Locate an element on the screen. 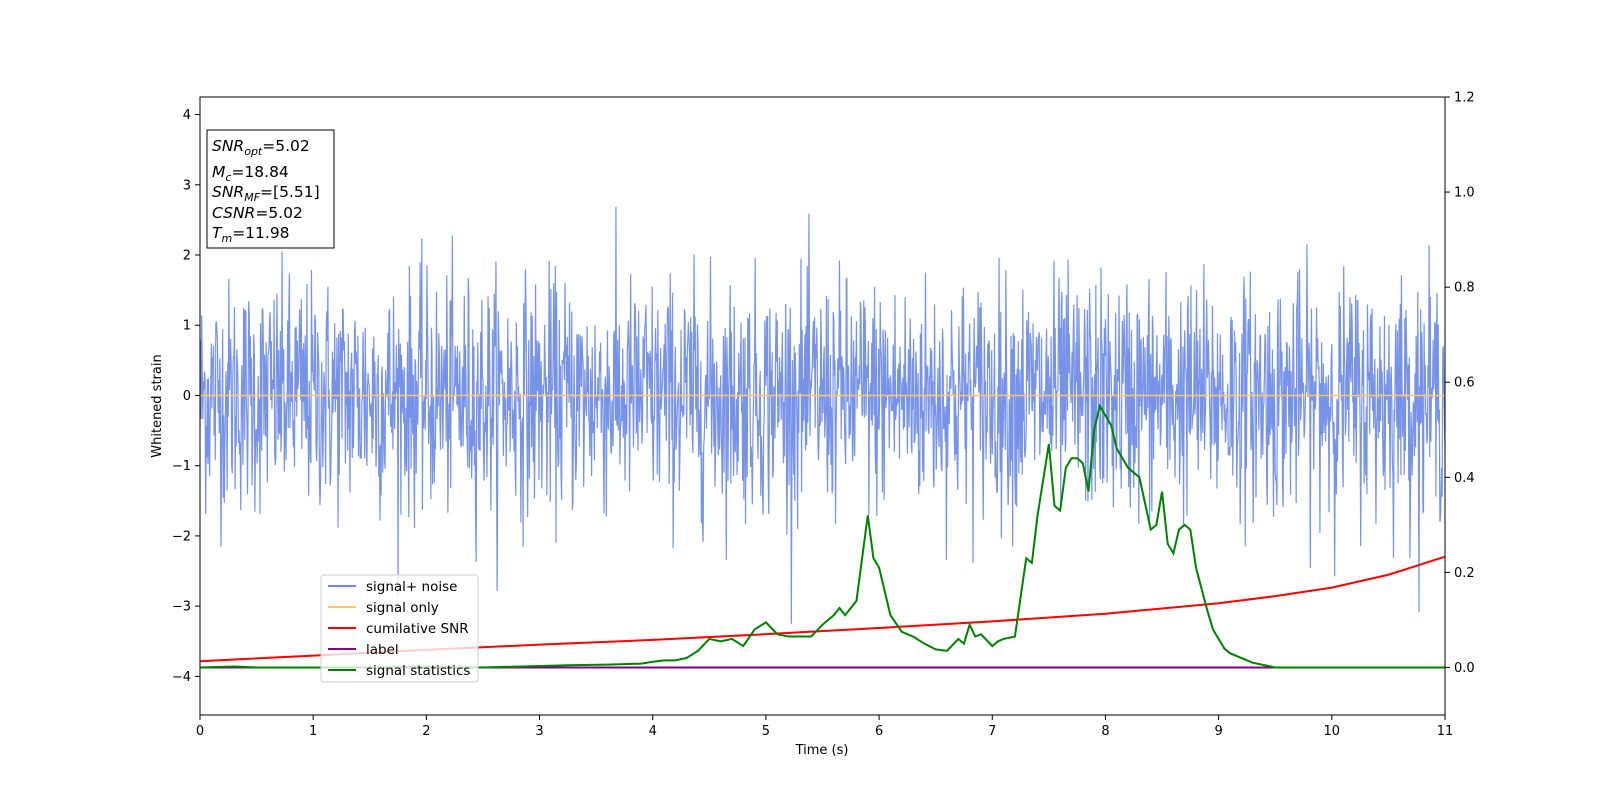 This screenshot has height=800, width=1600. y-left-tick-label: 0 is located at coordinates (187, 396).